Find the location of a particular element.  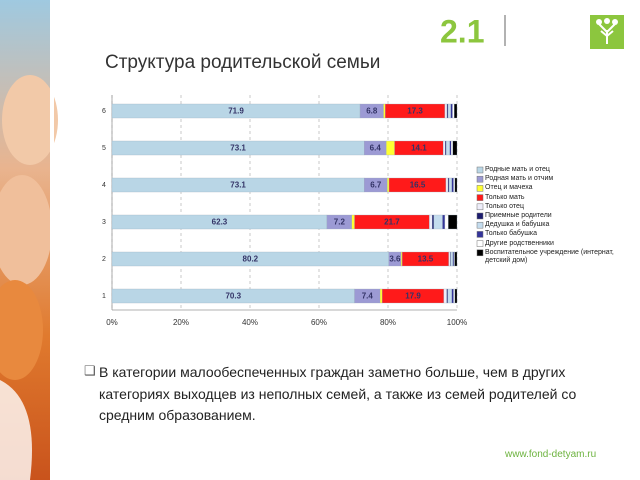

y-tick-label: 4 is located at coordinates (104, 185).